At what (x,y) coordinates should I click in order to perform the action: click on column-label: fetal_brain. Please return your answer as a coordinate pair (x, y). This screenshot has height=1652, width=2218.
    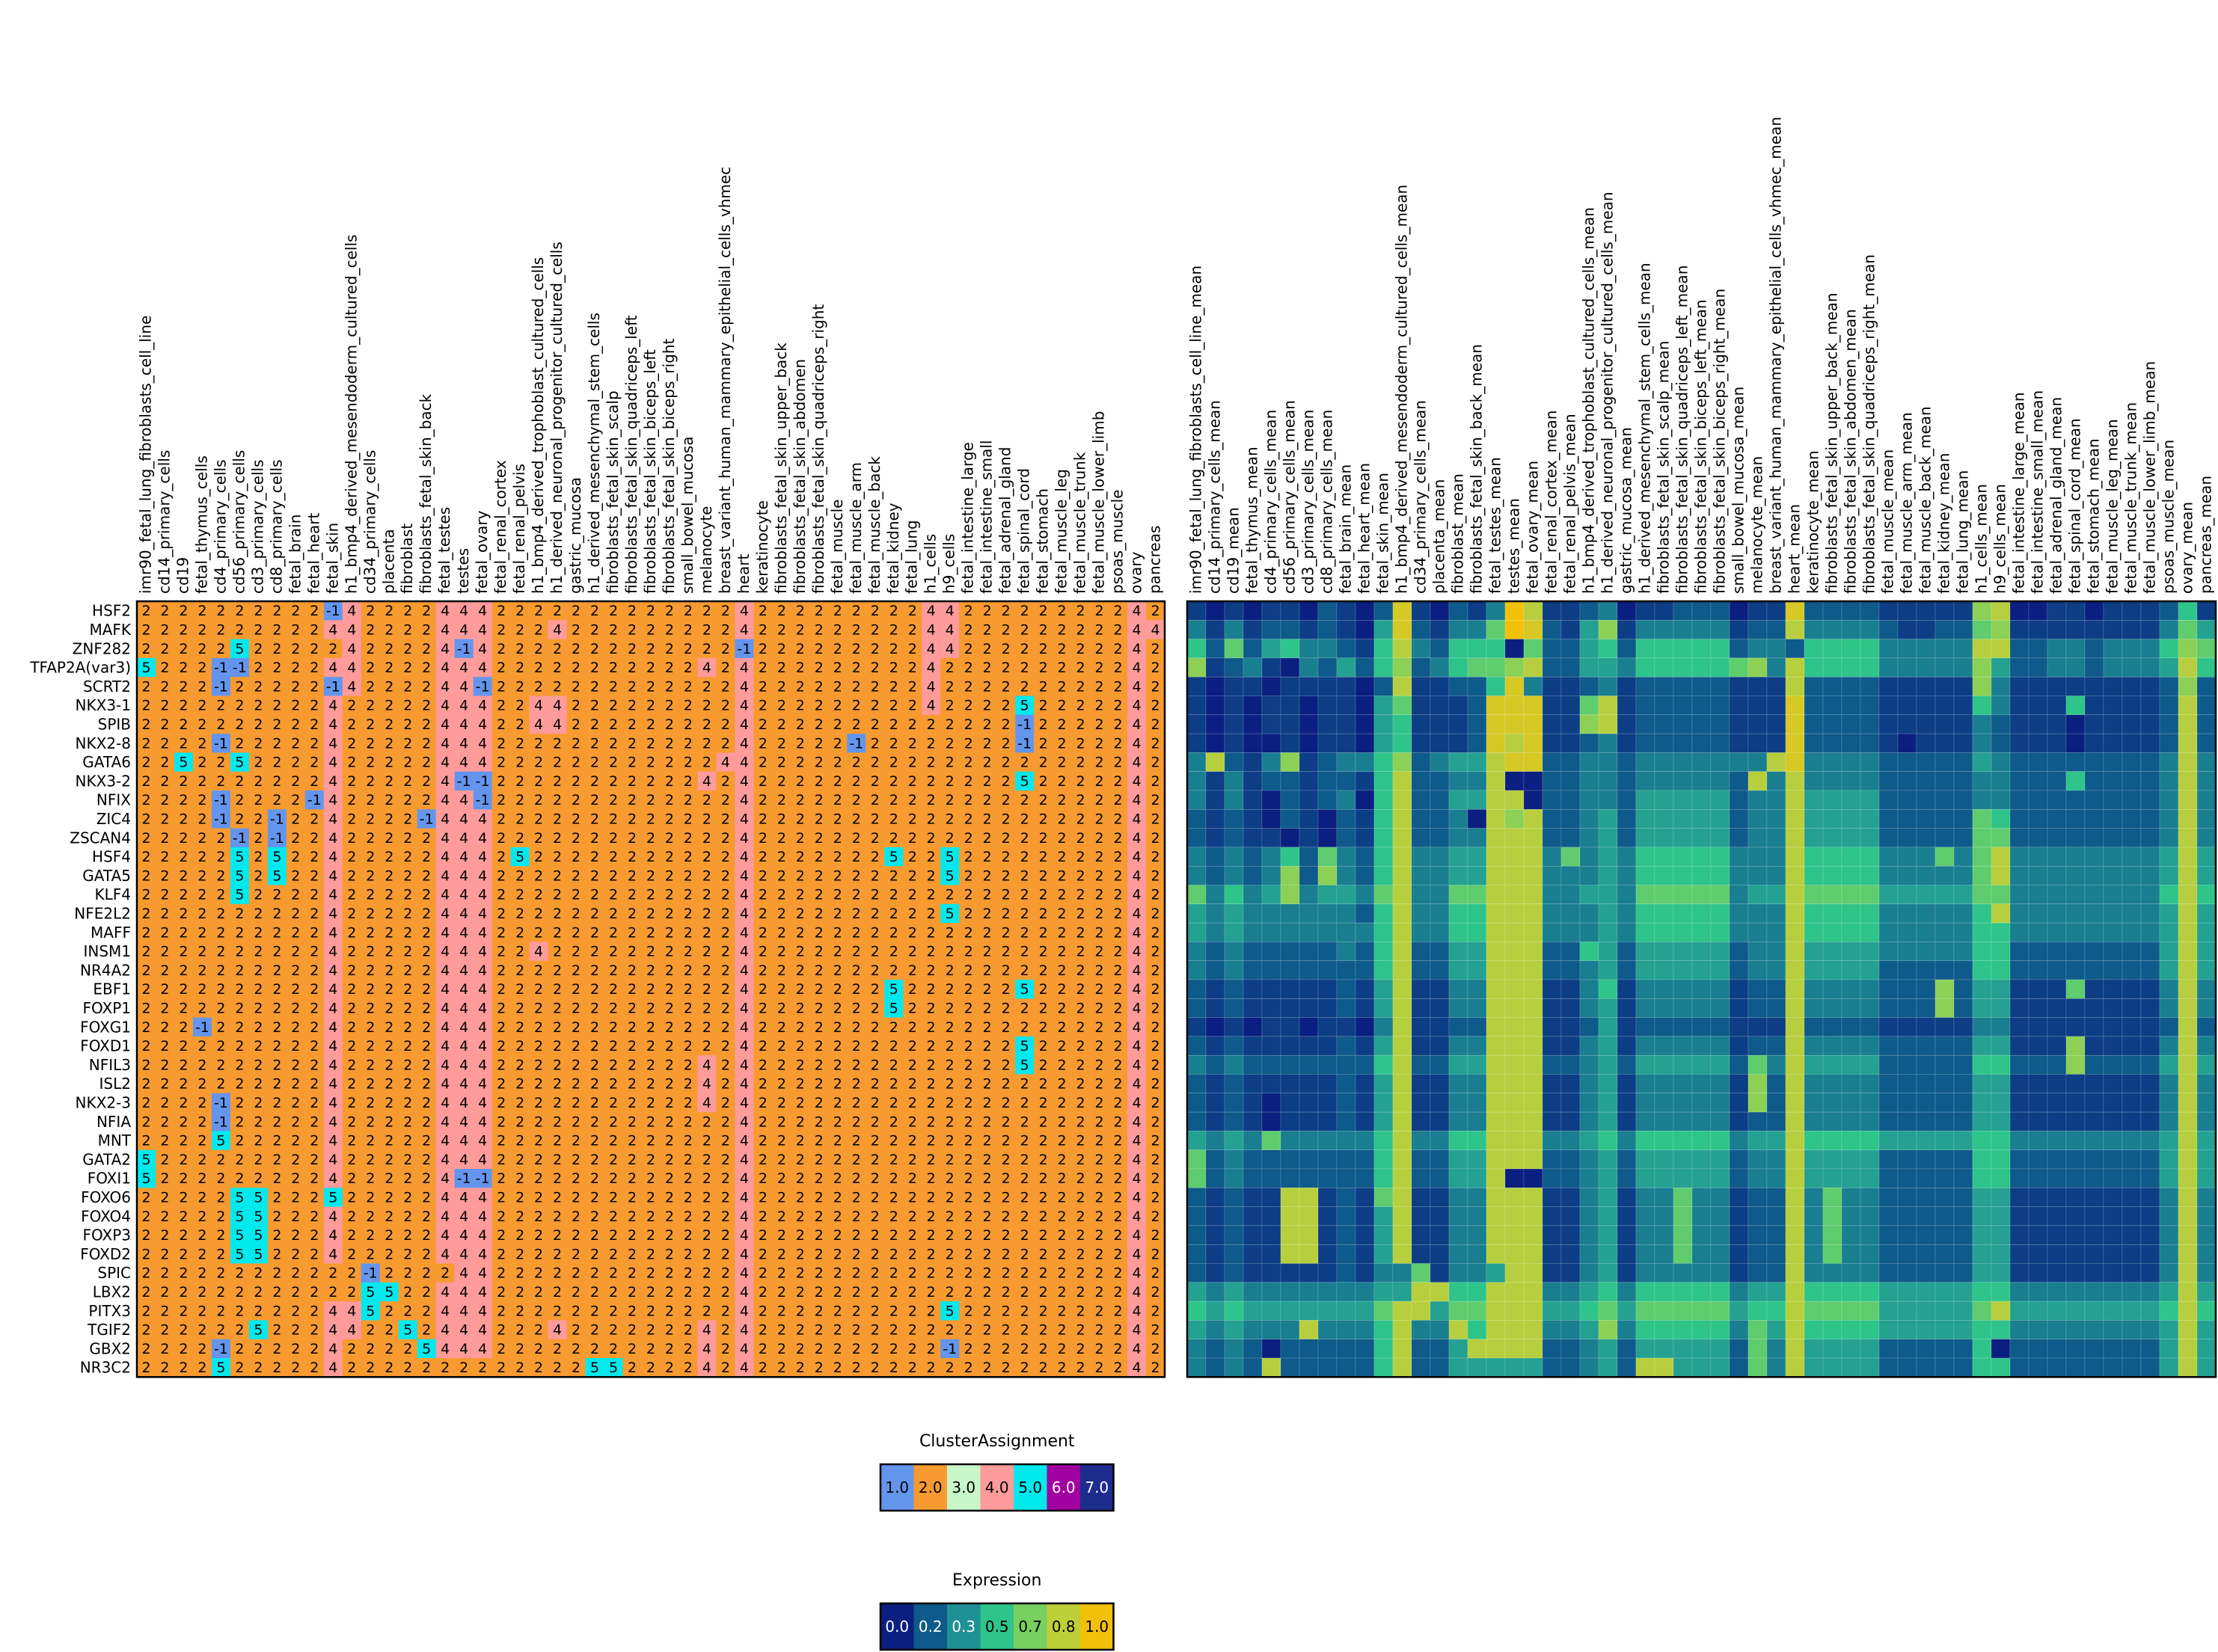
    Looking at the image, I should click on (295, 554).